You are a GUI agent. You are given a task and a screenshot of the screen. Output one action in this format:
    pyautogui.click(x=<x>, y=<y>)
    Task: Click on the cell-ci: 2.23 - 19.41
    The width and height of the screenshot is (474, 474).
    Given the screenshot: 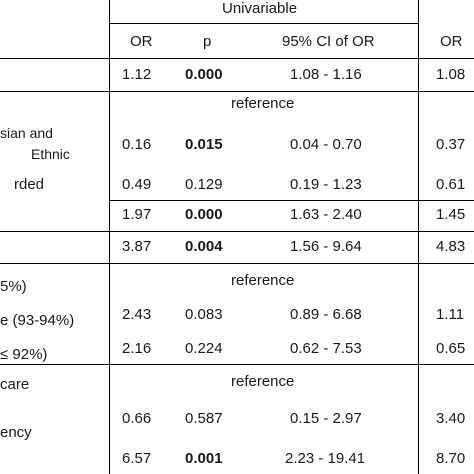 What is the action you would take?
    pyautogui.click(x=325, y=458)
    